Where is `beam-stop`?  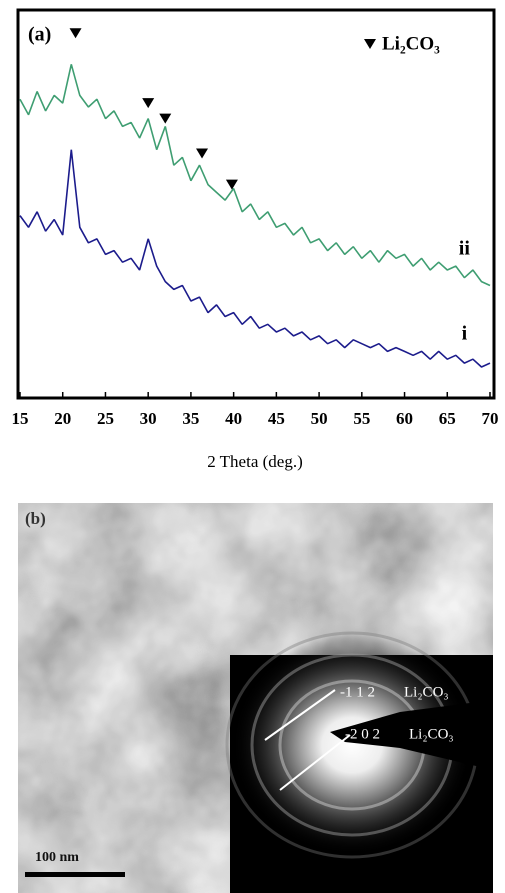
beam-stop is located at coordinates (411, 735).